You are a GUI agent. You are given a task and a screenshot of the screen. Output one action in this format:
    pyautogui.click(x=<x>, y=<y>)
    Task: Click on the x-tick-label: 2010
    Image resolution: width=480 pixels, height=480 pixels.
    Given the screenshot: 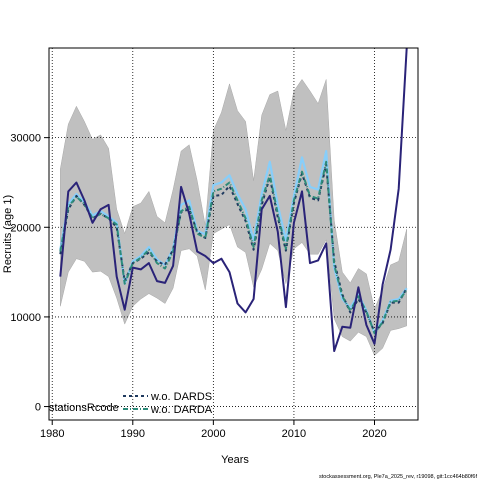 What is the action you would take?
    pyautogui.click(x=294, y=434)
    